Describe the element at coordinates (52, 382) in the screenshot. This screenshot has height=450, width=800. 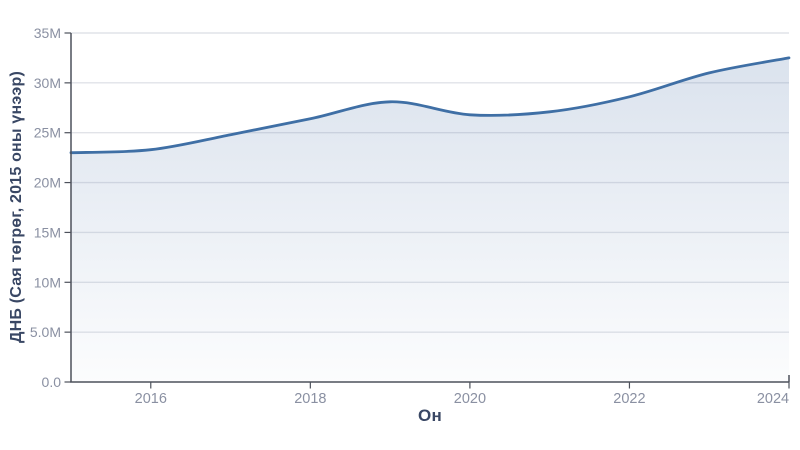
I see `y-tick-label: 0.0` at that location.